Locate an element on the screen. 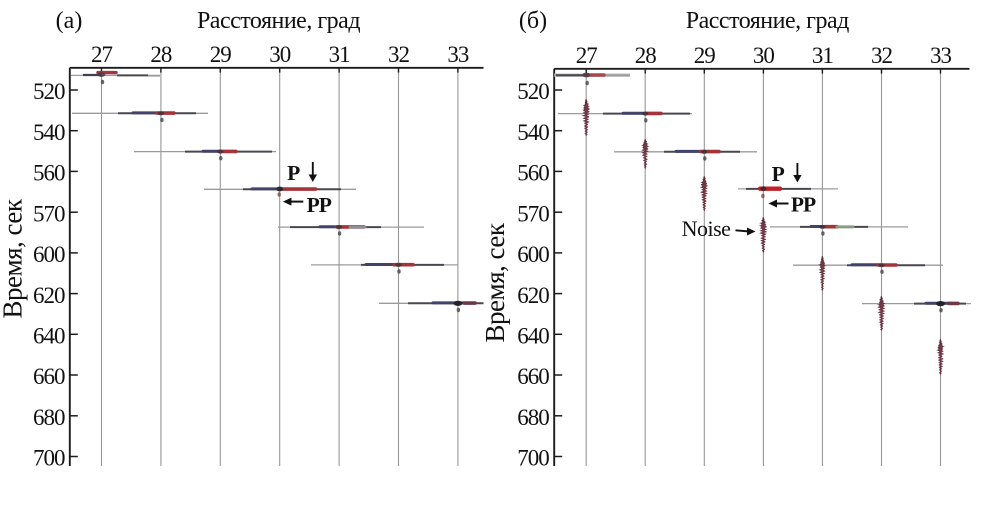 The image size is (987, 510). svg-text: (a) is located at coordinates (69, 21).